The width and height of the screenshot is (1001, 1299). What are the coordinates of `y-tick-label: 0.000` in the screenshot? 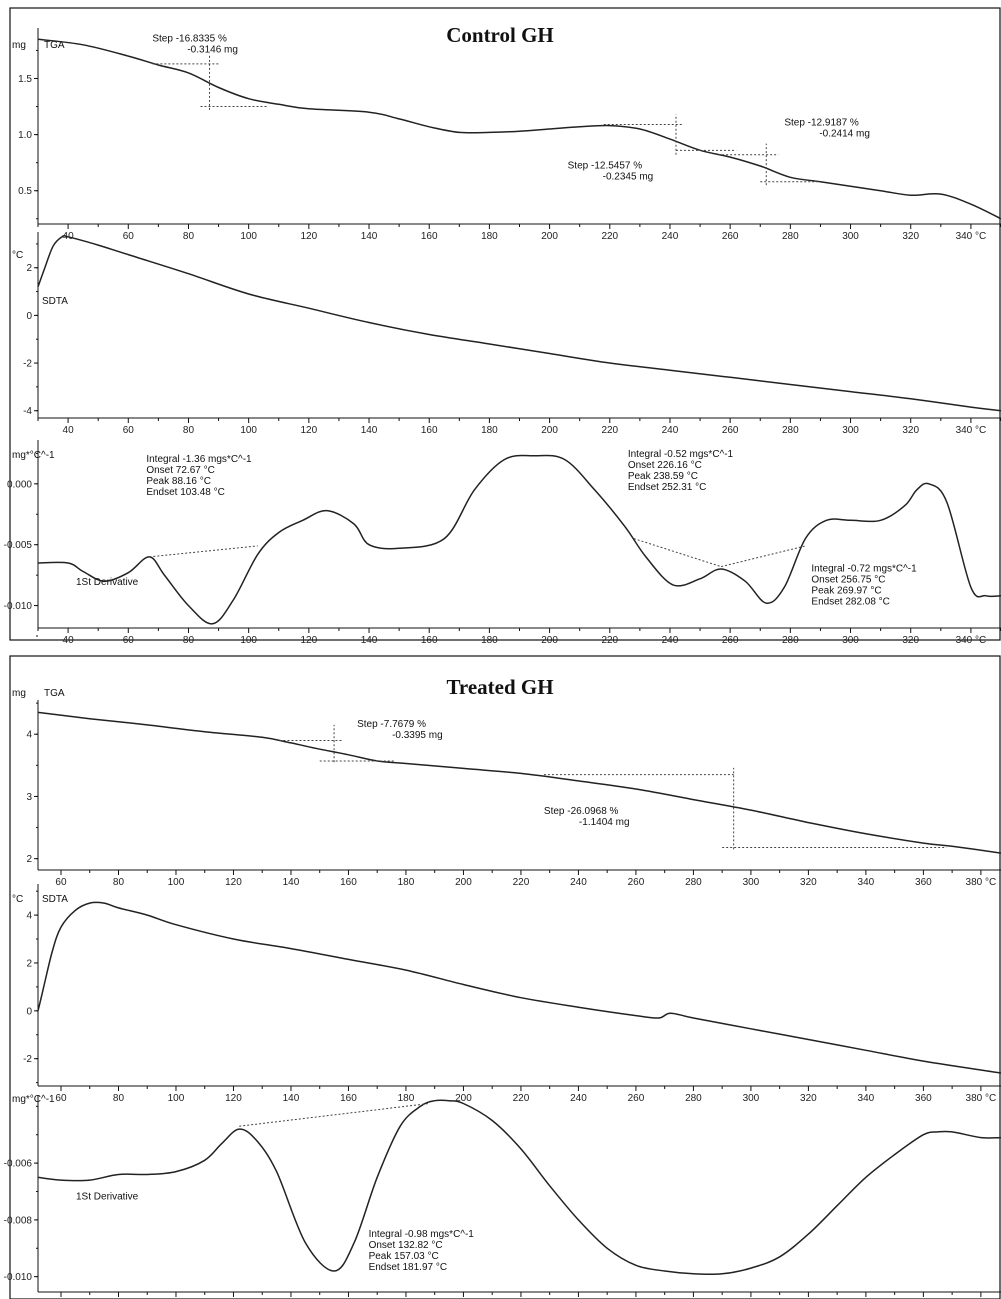 It's located at (19, 484).